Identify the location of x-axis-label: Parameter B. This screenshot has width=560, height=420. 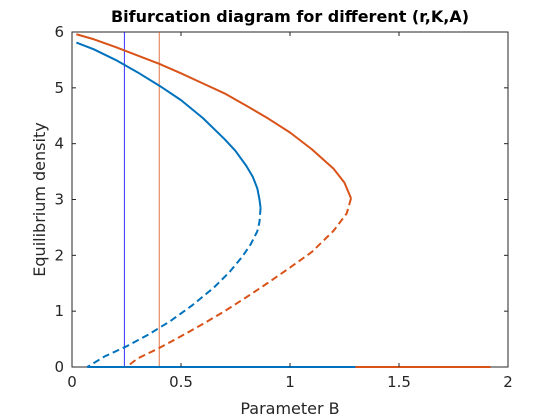
(289, 408).